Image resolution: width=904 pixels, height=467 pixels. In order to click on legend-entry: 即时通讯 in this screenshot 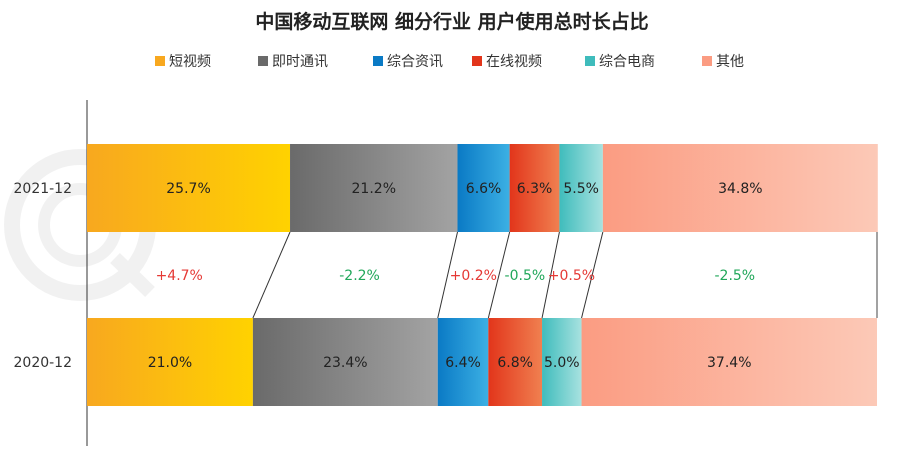, I will do `click(300, 62)`.